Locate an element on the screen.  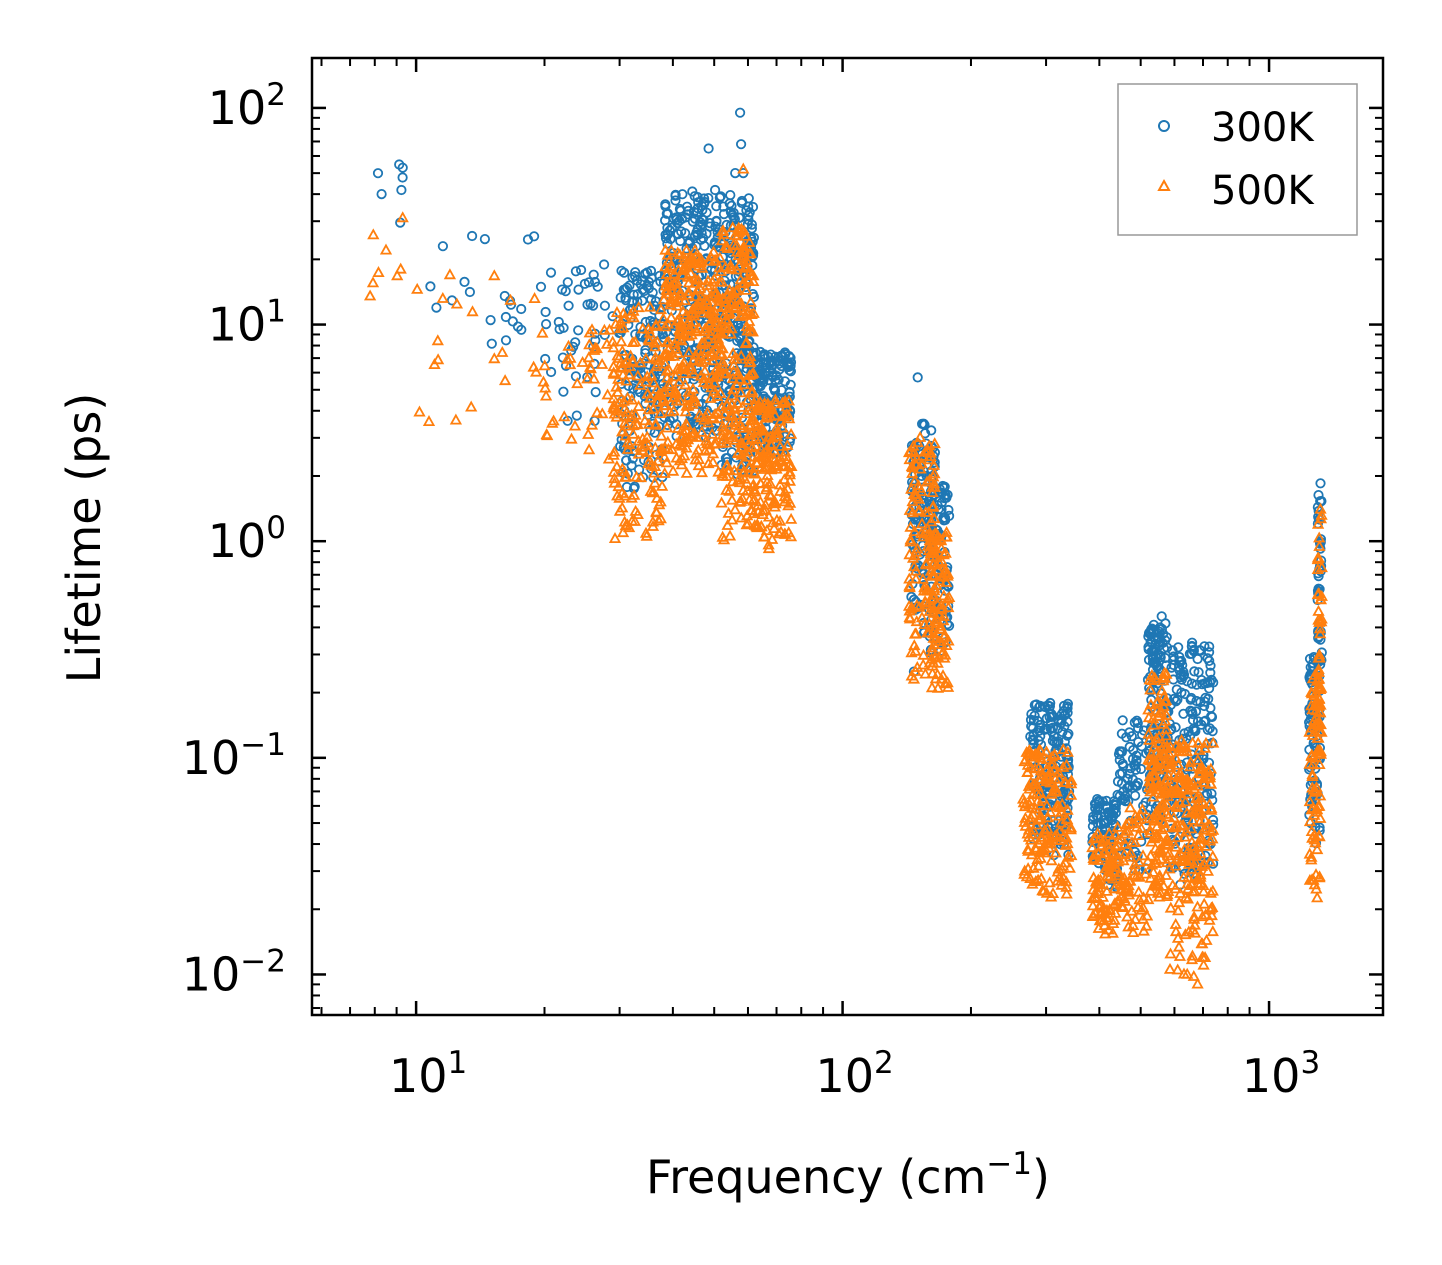
x-tick-label: 103 is located at coordinates (1281, 1074).